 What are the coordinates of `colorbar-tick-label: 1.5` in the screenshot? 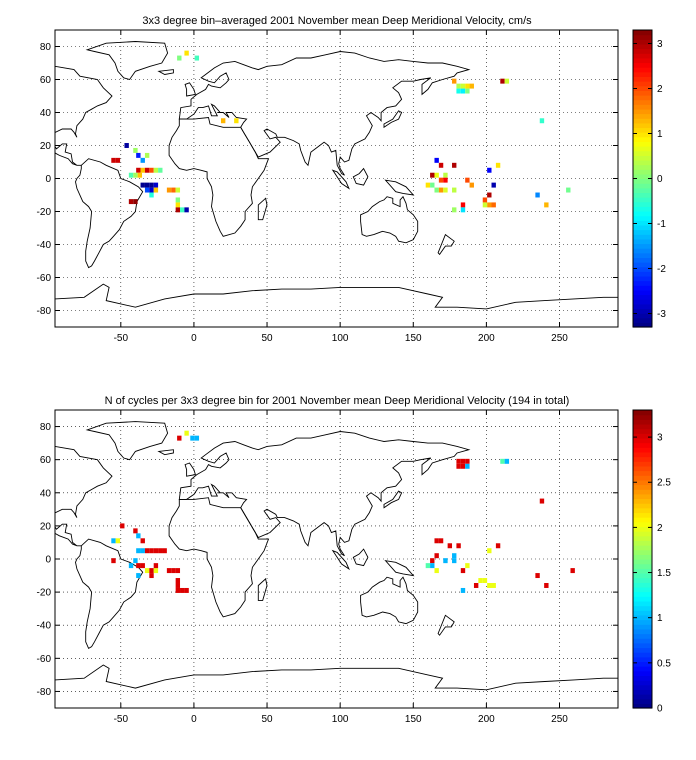 It's located at (664, 573).